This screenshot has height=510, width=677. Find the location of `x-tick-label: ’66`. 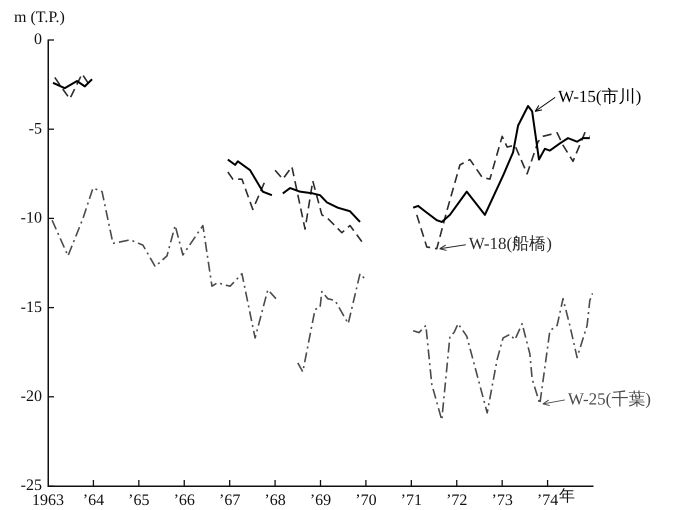

x-tick-label: ’66 is located at coordinates (184, 500).